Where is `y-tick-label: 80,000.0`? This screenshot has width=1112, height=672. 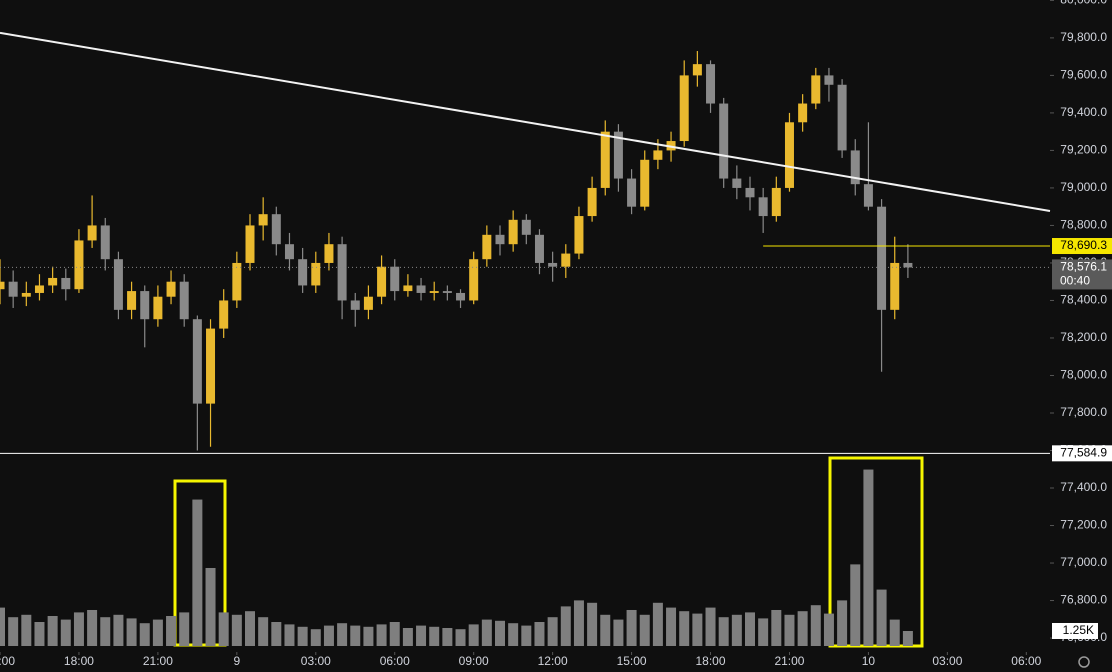 y-tick-label: 80,000.0 is located at coordinates (1083, 3).